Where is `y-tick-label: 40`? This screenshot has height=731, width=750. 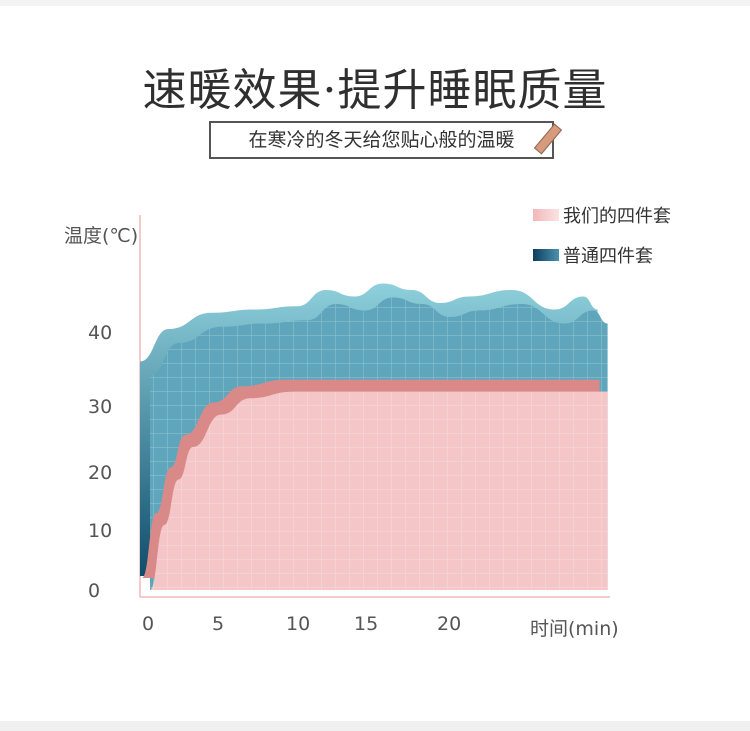
y-tick-label: 40 is located at coordinates (100, 333).